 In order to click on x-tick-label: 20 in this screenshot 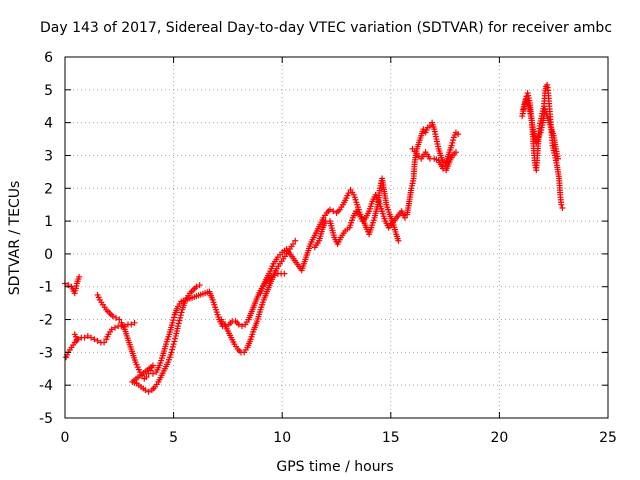, I will do `click(499, 438)`.